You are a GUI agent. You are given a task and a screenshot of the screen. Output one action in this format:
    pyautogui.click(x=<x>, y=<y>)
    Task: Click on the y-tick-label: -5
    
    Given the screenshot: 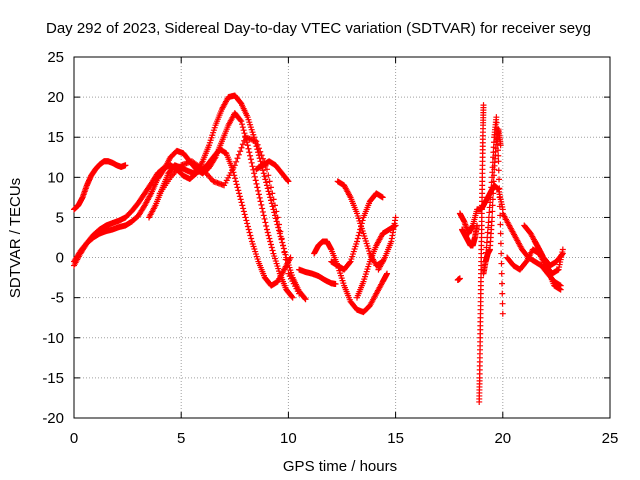 What is the action you would take?
    pyautogui.click(x=57, y=298)
    